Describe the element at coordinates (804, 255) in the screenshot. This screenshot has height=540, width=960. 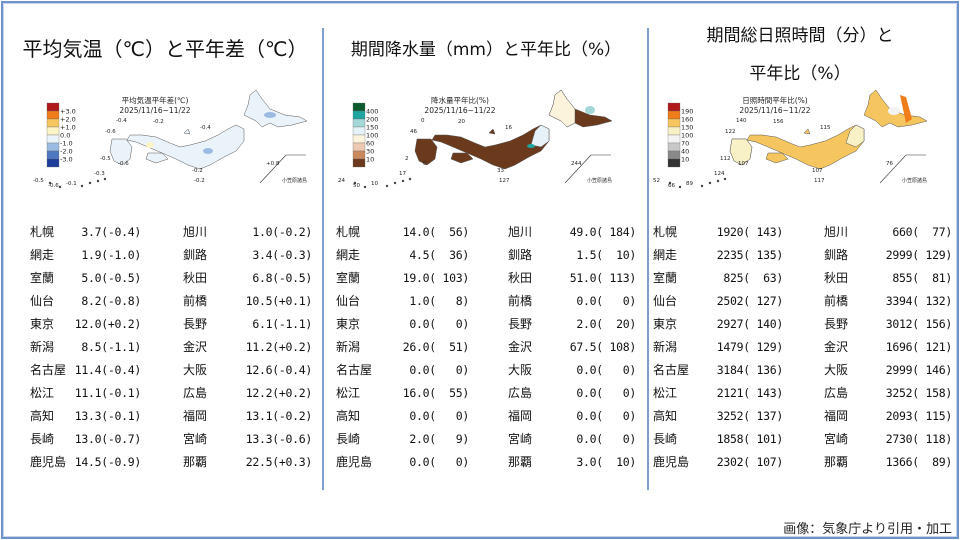
I see `table-row: 網走 2235( 135) 釧路 2999( 129)` at that location.